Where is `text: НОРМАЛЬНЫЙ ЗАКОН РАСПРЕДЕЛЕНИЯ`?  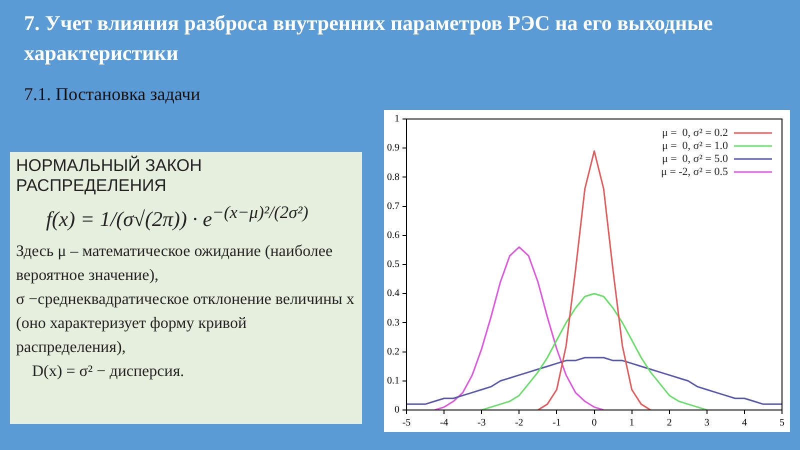
text: НОРМАЛЬНЫЙ ЗАКОН РАСПРЕДЕЛЕНИЯ is located at coordinates (109, 176).